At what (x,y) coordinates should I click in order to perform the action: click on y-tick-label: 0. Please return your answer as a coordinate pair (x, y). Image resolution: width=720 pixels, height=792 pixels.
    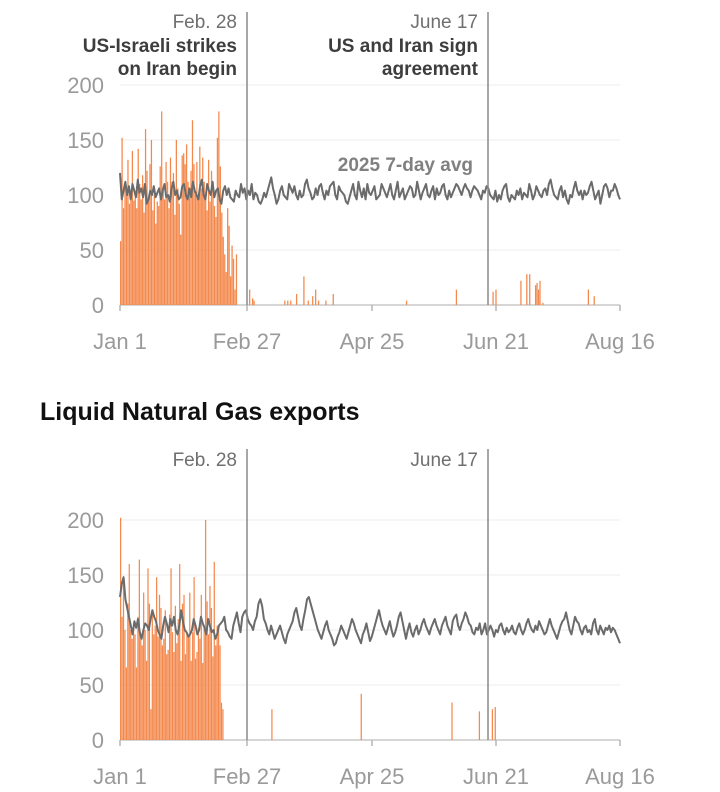
    Looking at the image, I should click on (98, 305).